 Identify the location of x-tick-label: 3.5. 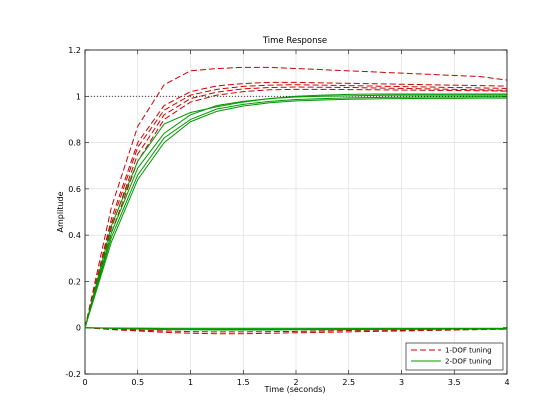
(454, 382).